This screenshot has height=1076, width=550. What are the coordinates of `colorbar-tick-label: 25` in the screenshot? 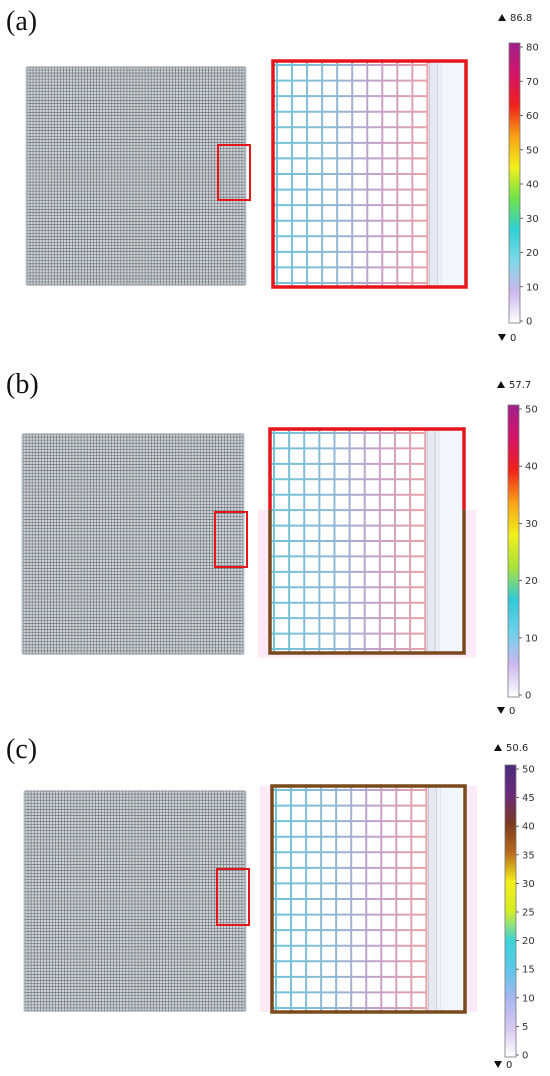 It's located at (528, 913).